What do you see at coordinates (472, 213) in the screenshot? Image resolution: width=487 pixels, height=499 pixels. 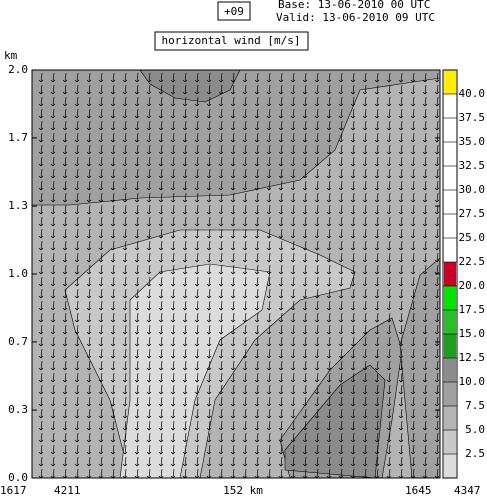 I see `colorbar-label: 27.5` at bounding box center [472, 213].